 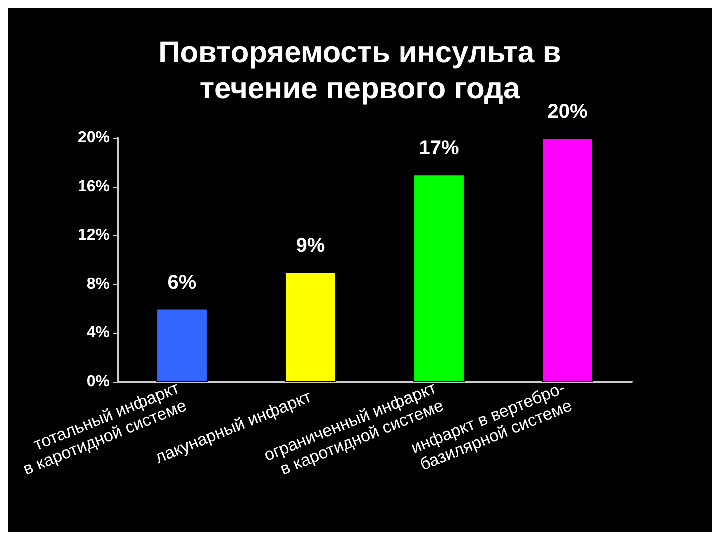 What do you see at coordinates (182, 283) in the screenshot?
I see `data-label: 6%` at bounding box center [182, 283].